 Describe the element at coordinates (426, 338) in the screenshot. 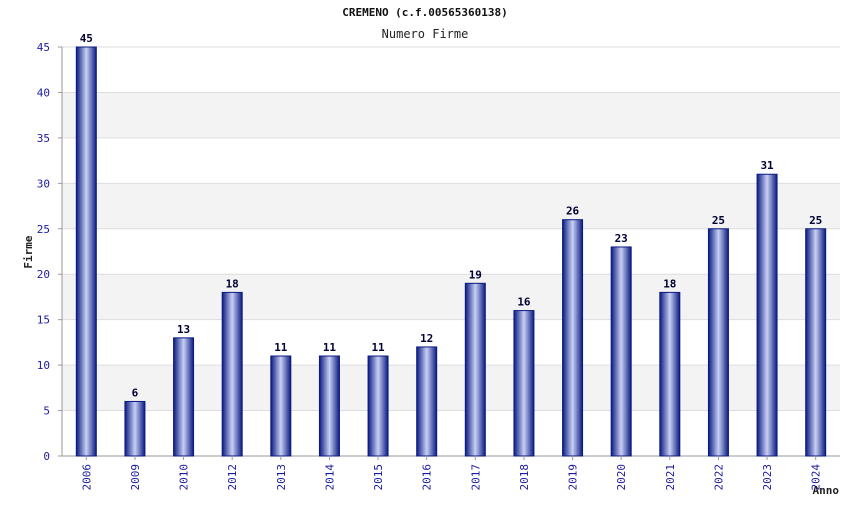

I see `data-label-2016: 12` at that location.